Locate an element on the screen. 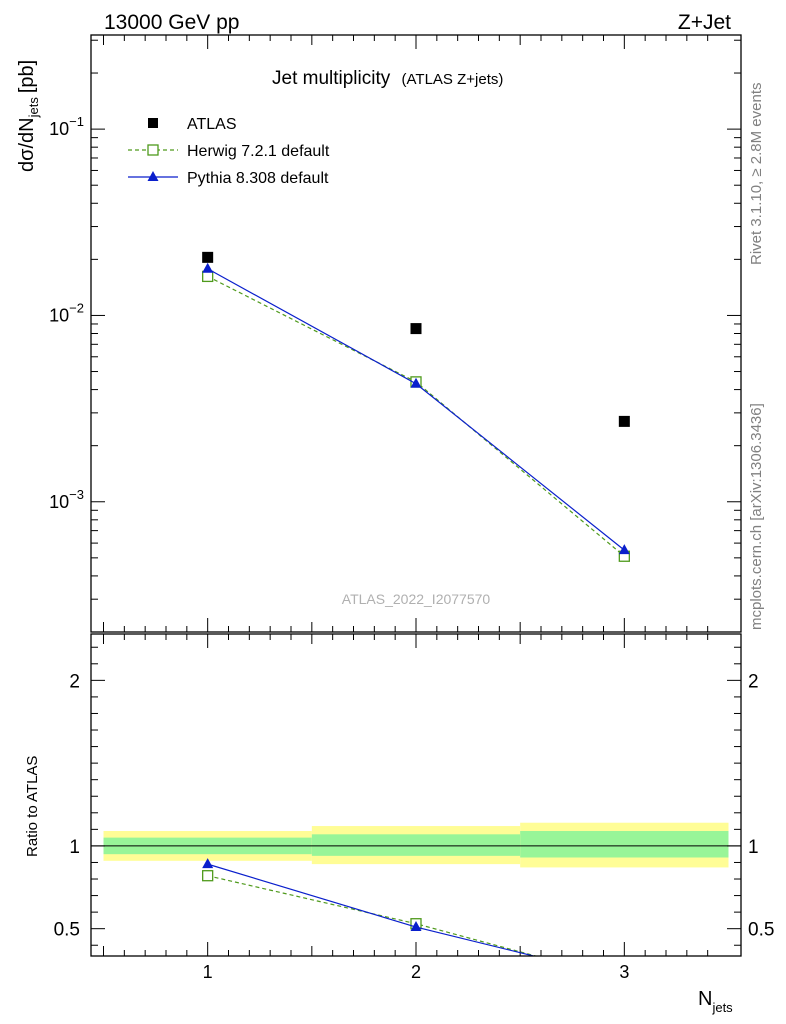 The image size is (786, 1024). ratio-tick-label-left-1: 1 is located at coordinates (74, 847).